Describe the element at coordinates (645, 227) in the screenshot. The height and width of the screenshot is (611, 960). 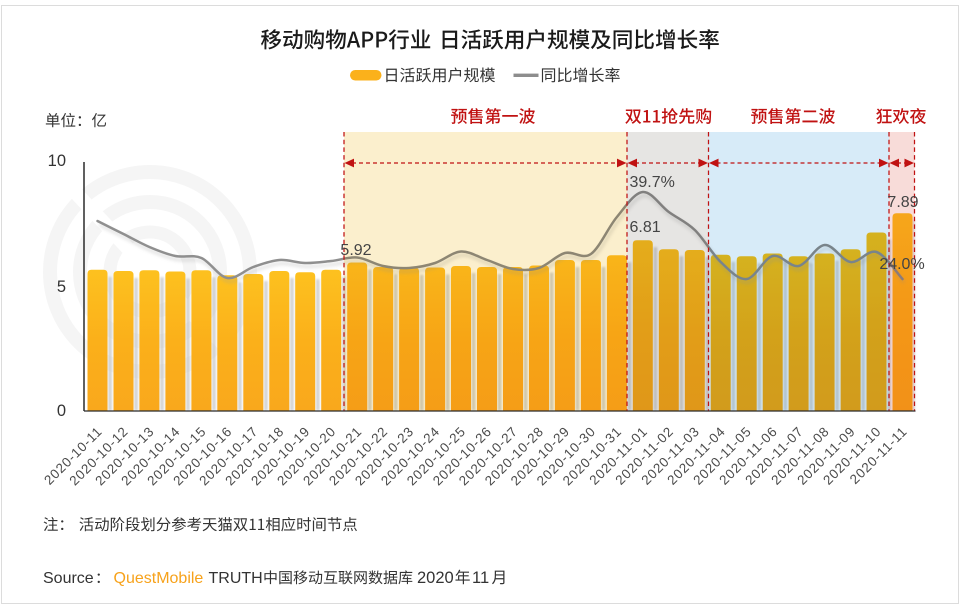
I see `svg-text: 6.81` at that location.